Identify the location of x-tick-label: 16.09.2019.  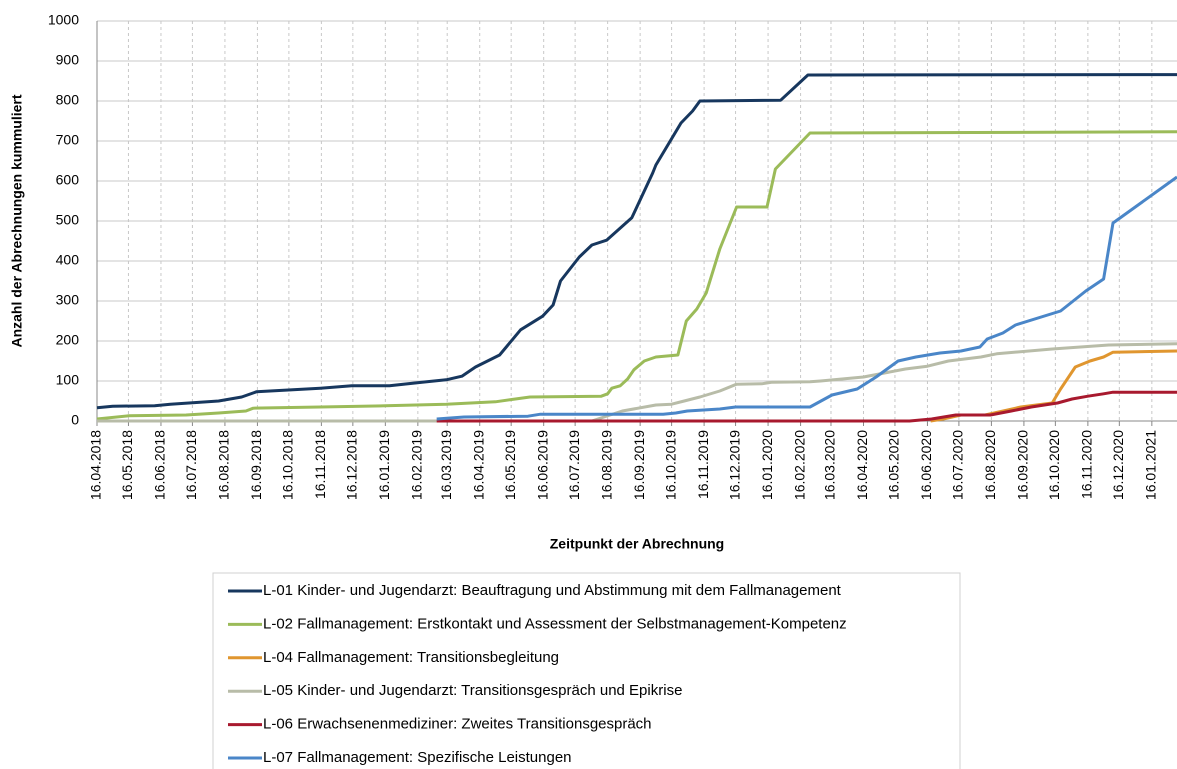
(639, 465).